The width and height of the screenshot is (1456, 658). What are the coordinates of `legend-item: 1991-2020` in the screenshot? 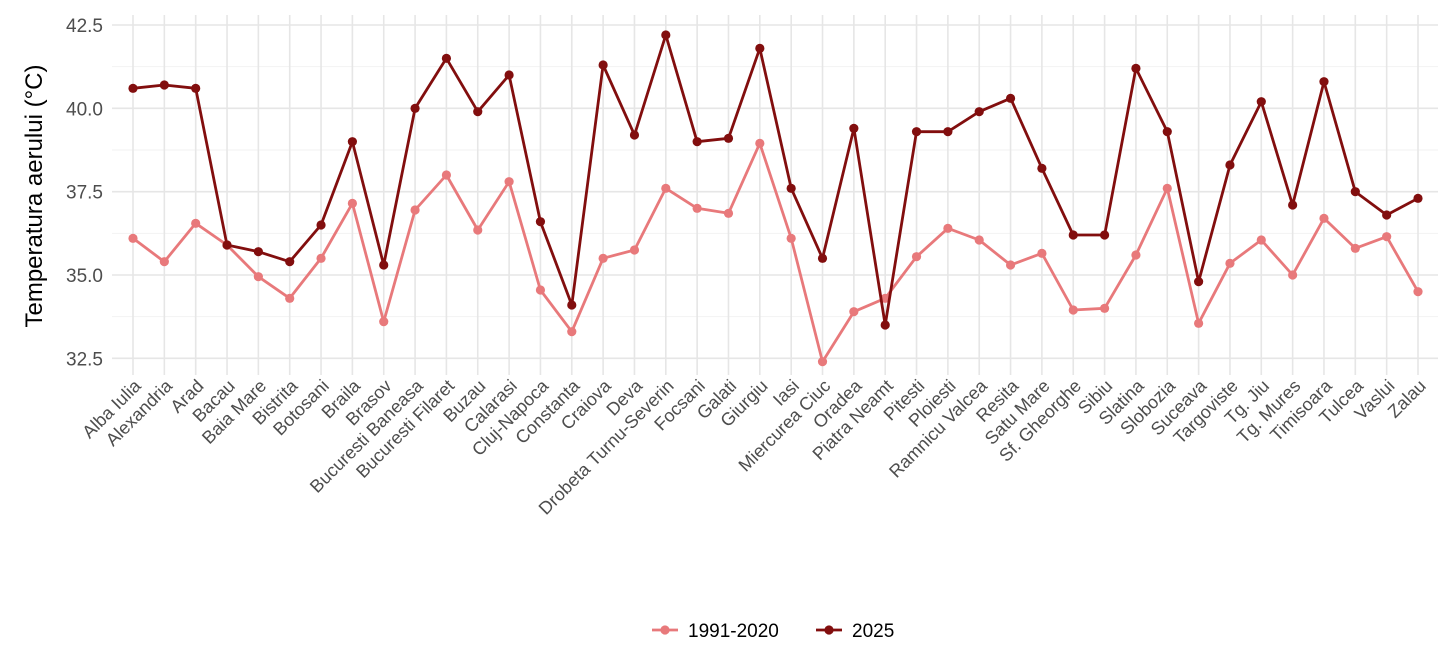 It's located at (715, 631).